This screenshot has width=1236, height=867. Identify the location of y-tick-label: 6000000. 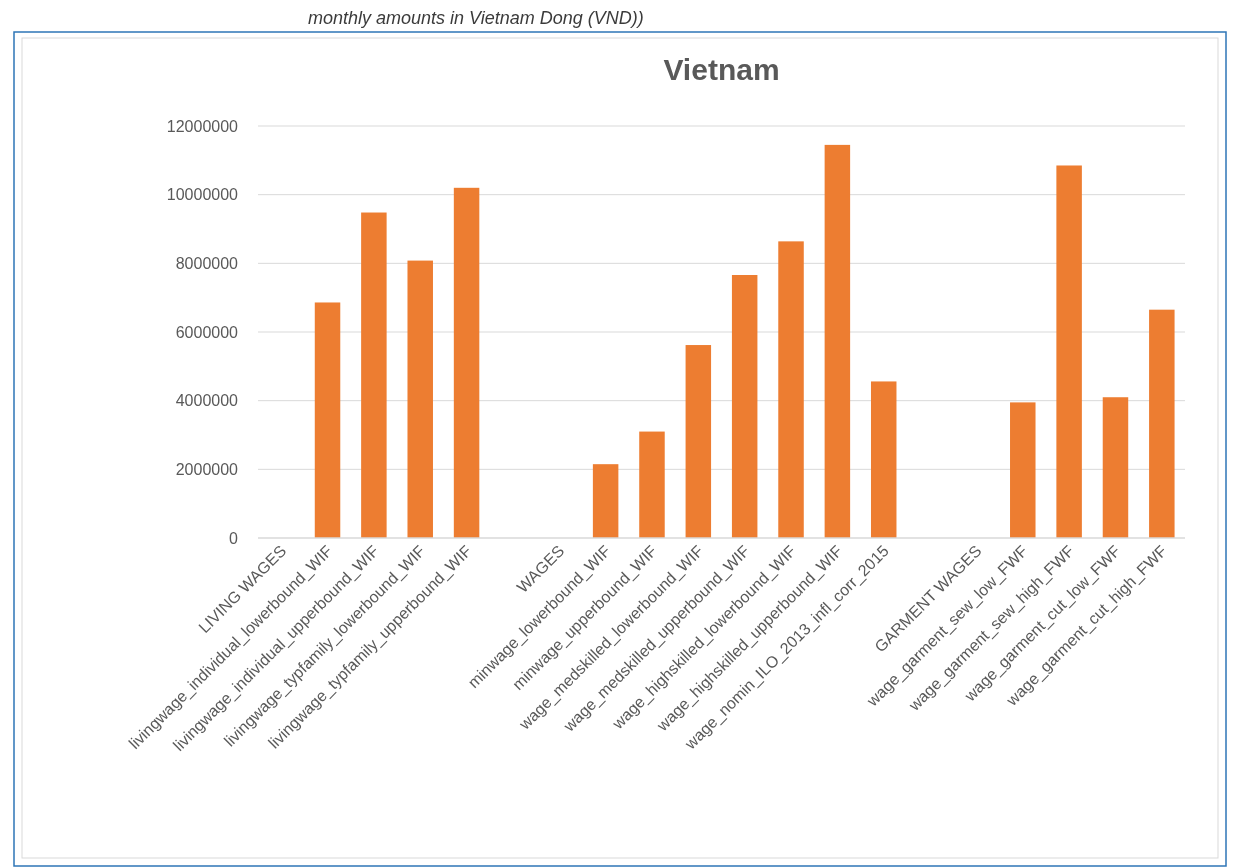
(207, 332).